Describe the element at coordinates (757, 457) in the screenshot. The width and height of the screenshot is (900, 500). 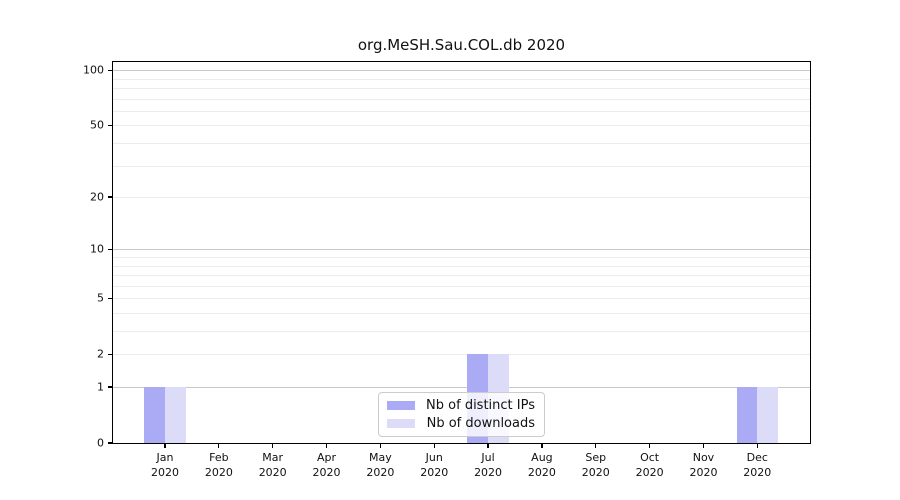
I see `month-label: Dec` at that location.